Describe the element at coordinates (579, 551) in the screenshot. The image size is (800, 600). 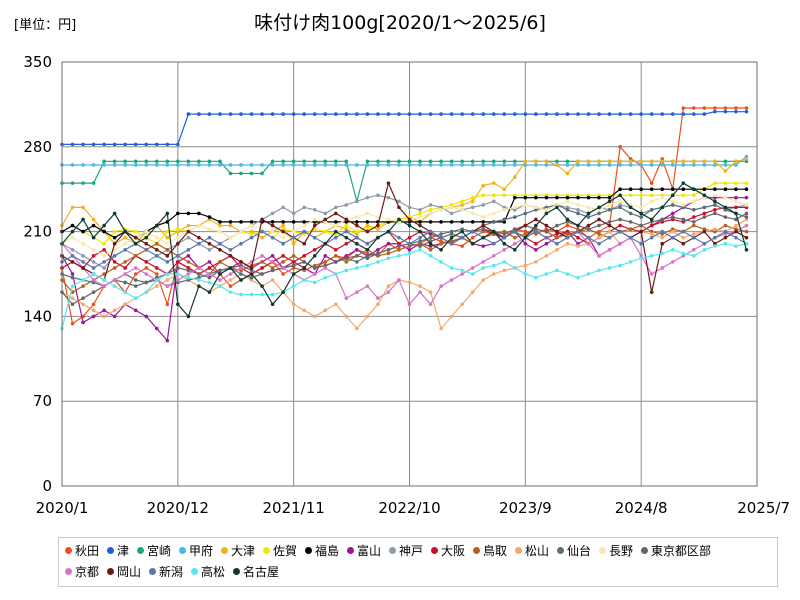
I see `legend-label: 仙台` at that location.